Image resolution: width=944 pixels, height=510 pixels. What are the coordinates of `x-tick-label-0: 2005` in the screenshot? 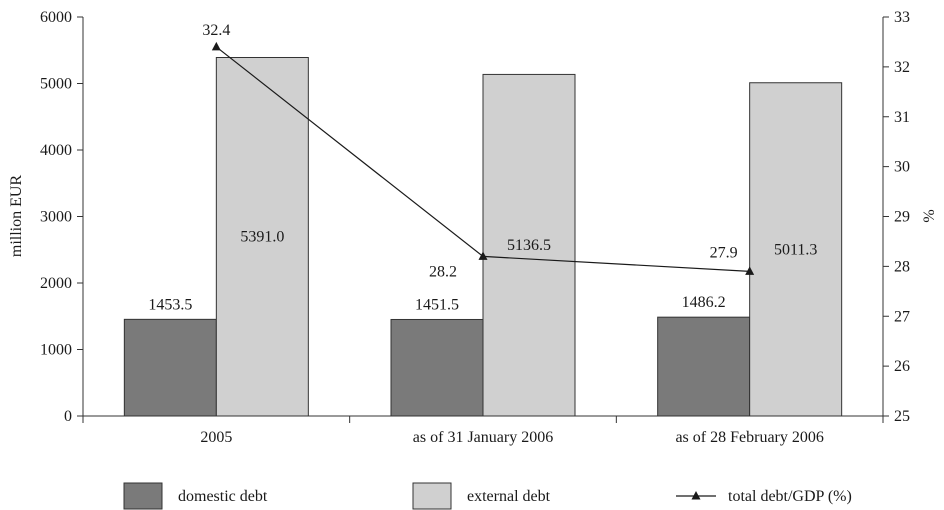 It's located at (216, 437).